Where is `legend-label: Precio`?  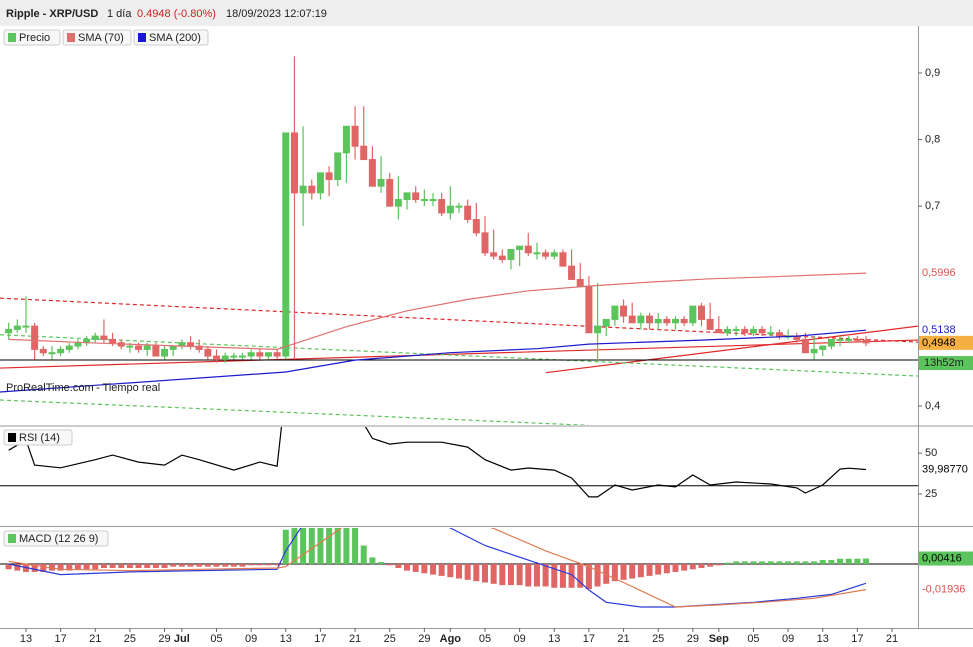 legend-label: Precio is located at coordinates (34, 38).